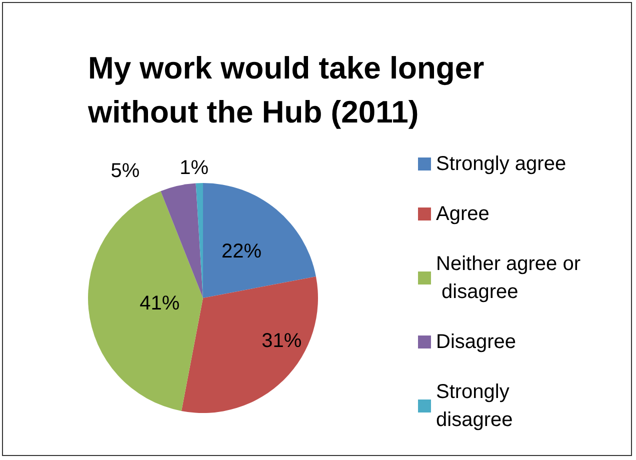 The image size is (636, 460). Describe the element at coordinates (160, 303) in the screenshot. I see `data-label: 41%` at that location.